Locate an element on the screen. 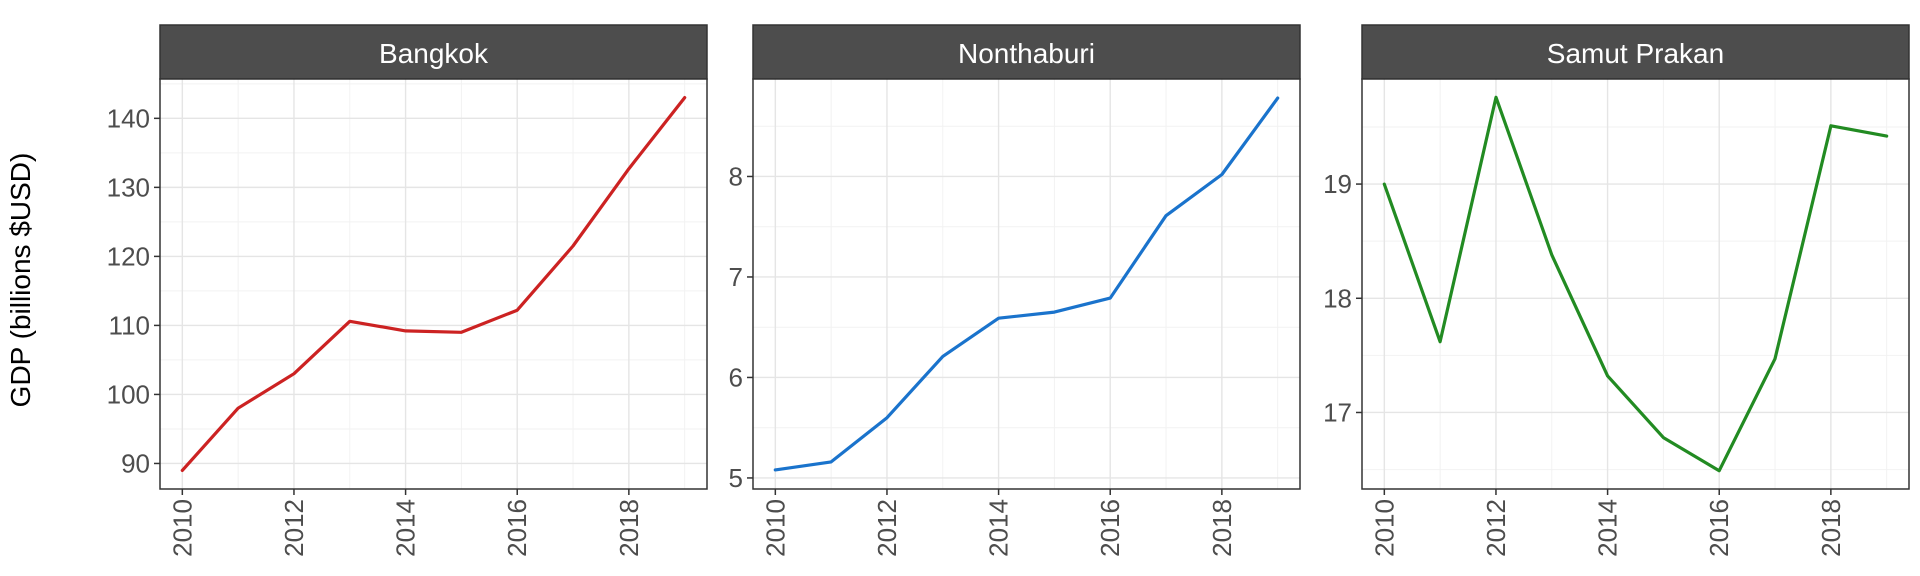  panel-strip-title: Nonthaburi is located at coordinates (1026, 53).